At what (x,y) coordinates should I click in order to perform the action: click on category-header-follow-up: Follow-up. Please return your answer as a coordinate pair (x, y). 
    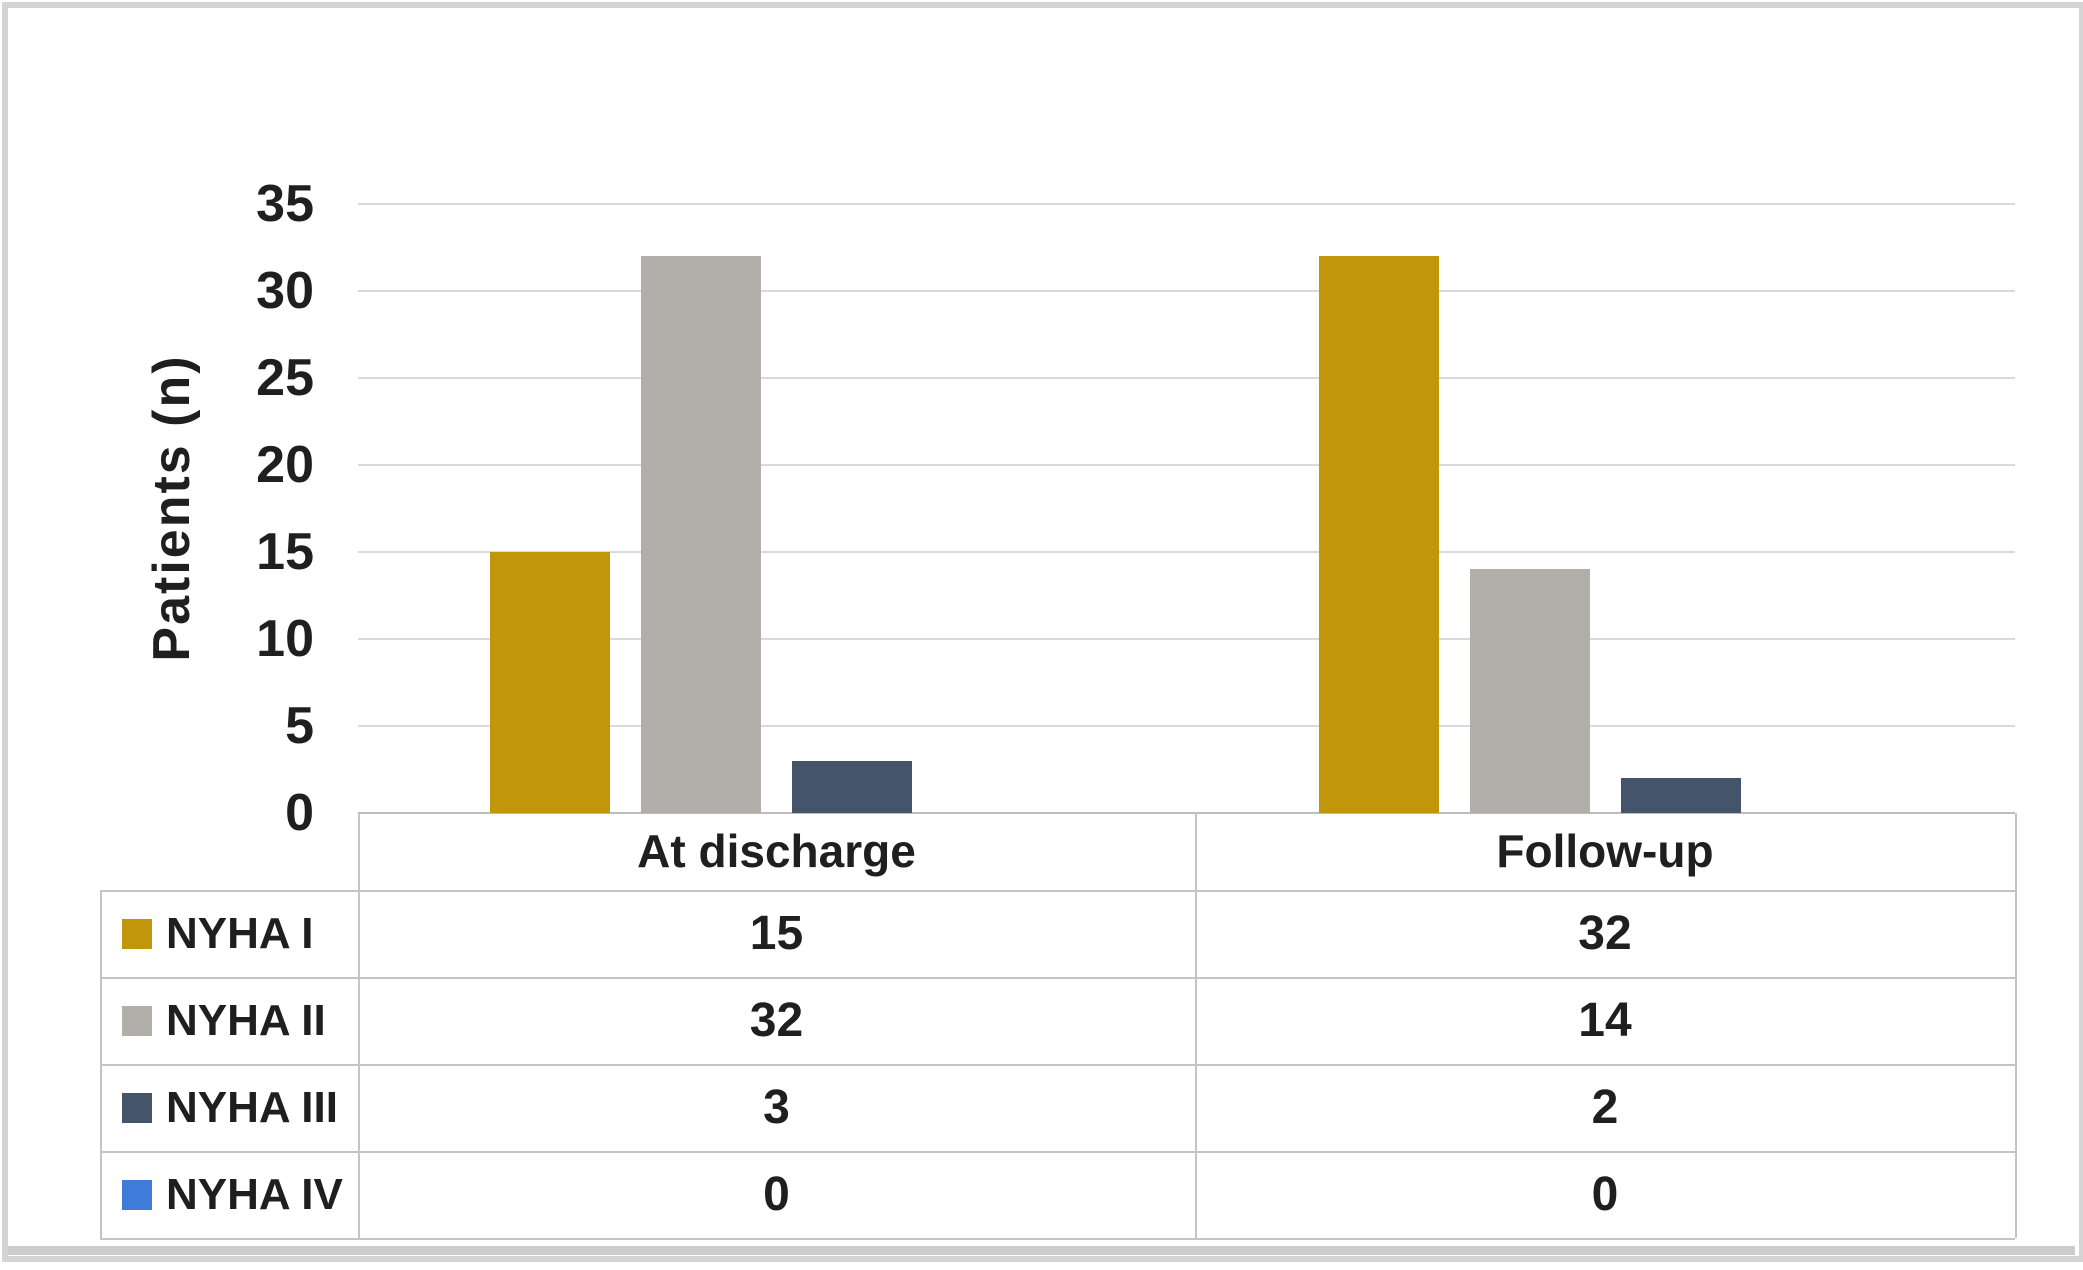
    Looking at the image, I should click on (1605, 851).